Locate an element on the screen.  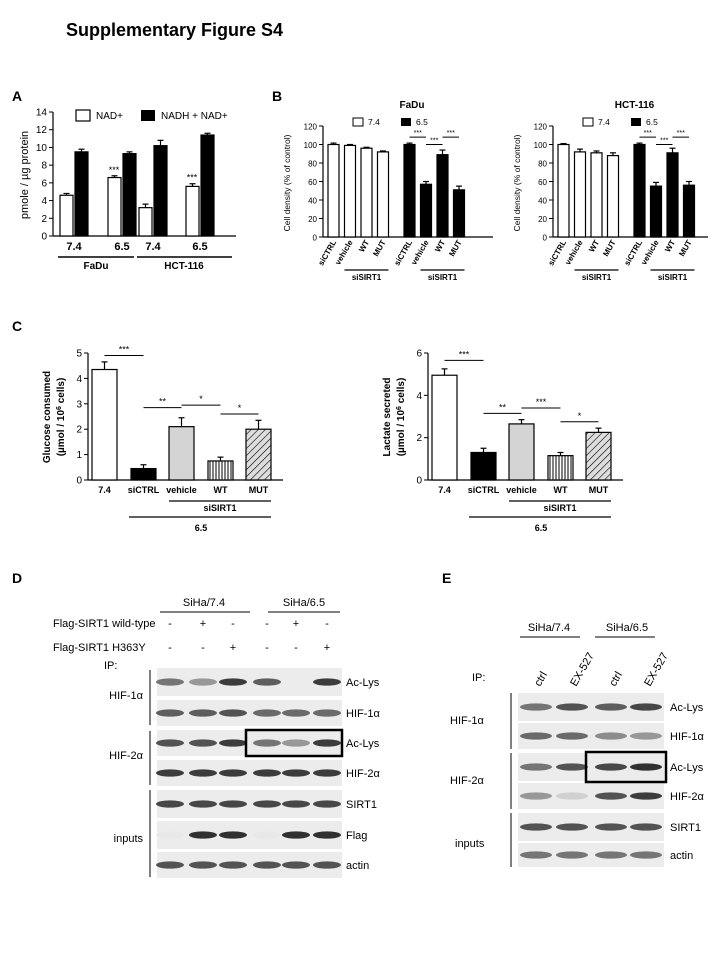
category-label: siCTRL is located at coordinates (144, 490).